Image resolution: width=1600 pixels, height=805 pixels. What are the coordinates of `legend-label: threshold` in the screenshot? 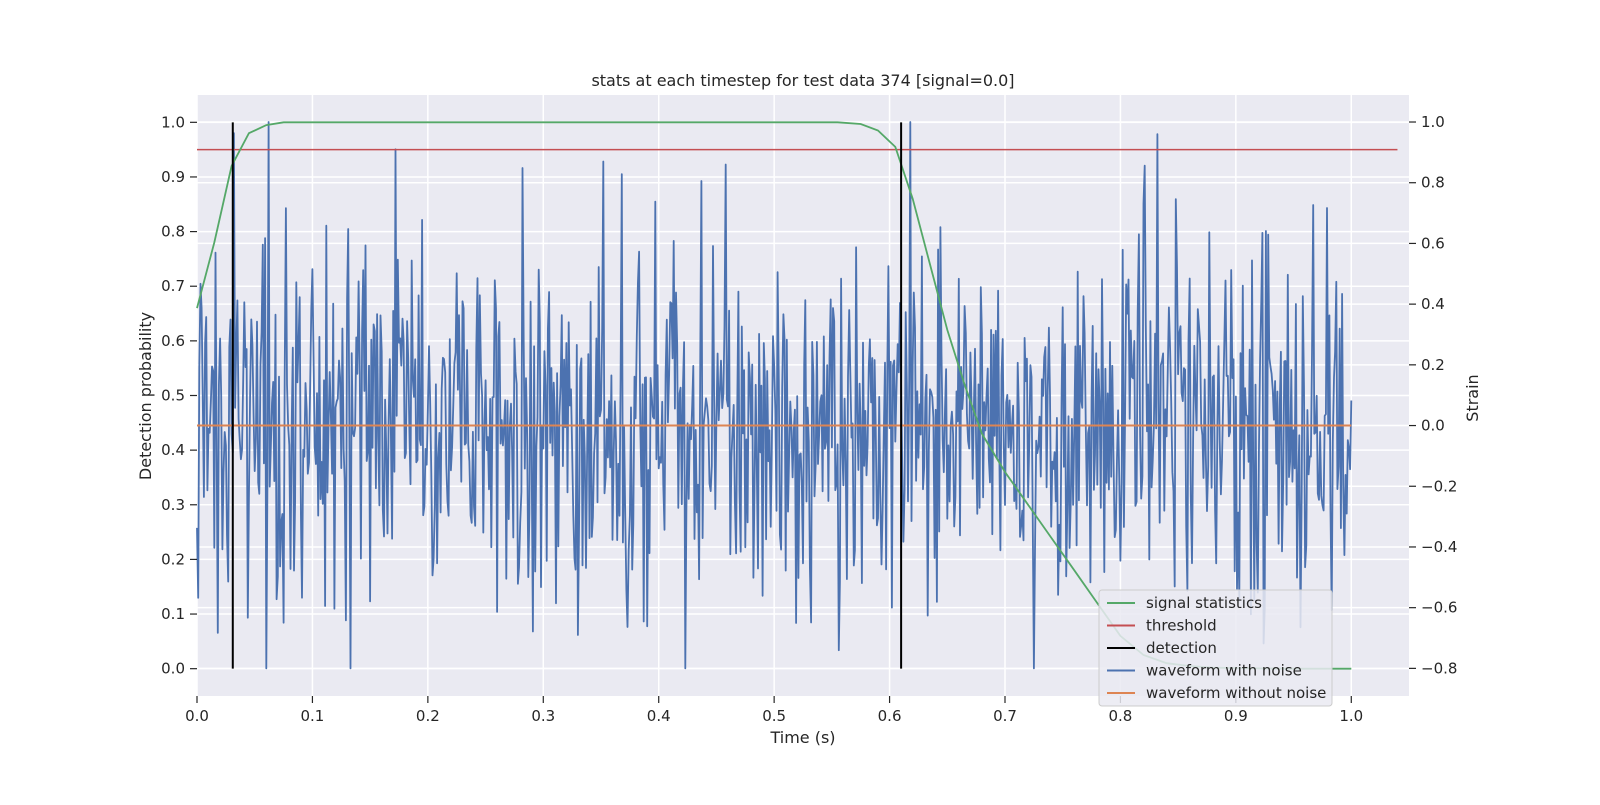 It's located at (1181, 626).